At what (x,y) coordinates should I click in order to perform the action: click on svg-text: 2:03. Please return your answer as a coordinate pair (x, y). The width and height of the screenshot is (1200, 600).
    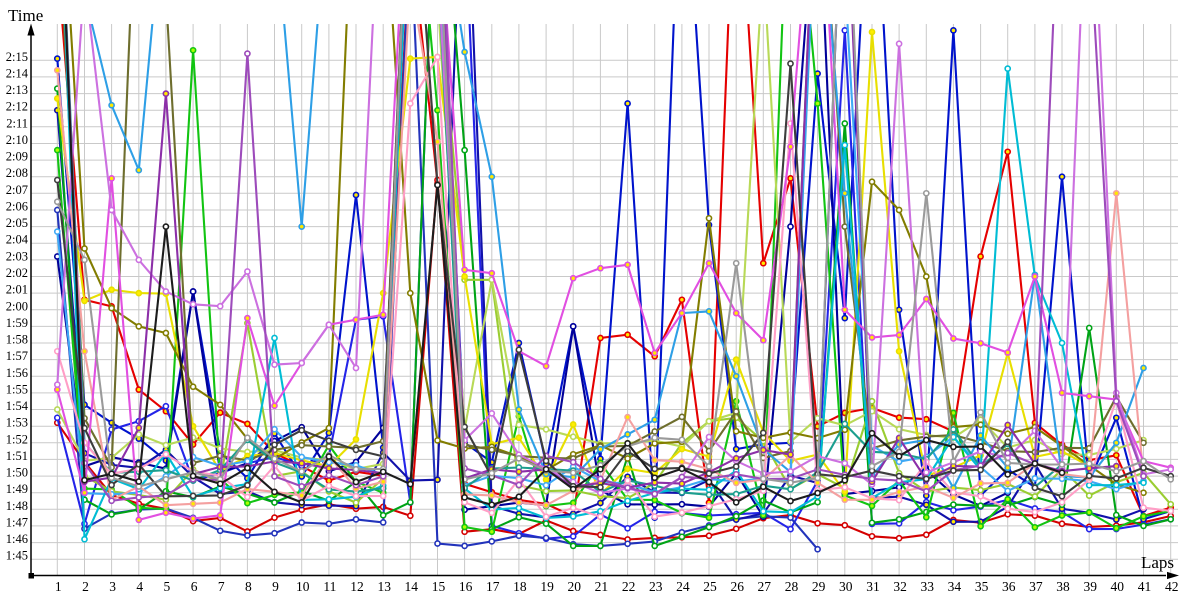
    Looking at the image, I should click on (17, 256).